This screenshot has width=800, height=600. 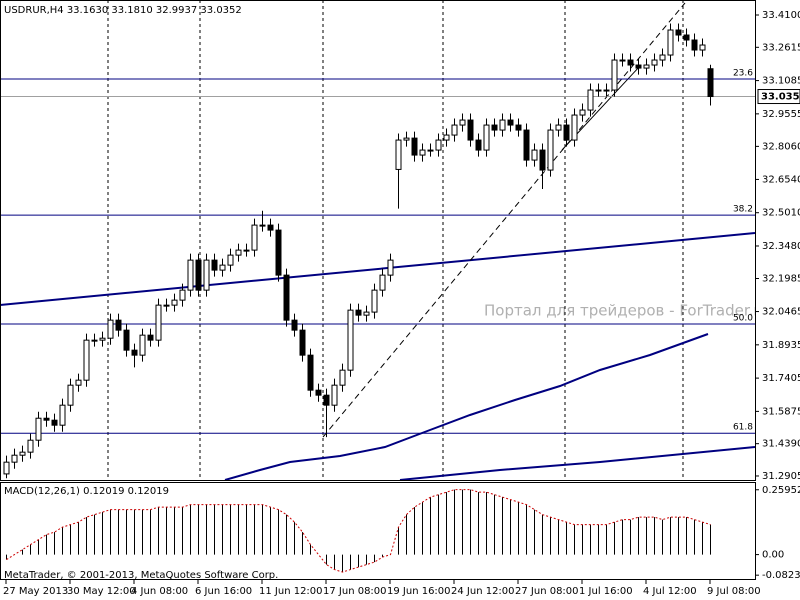 What do you see at coordinates (377, 269) in the screenshot?
I see `trend-line` at bounding box center [377, 269].